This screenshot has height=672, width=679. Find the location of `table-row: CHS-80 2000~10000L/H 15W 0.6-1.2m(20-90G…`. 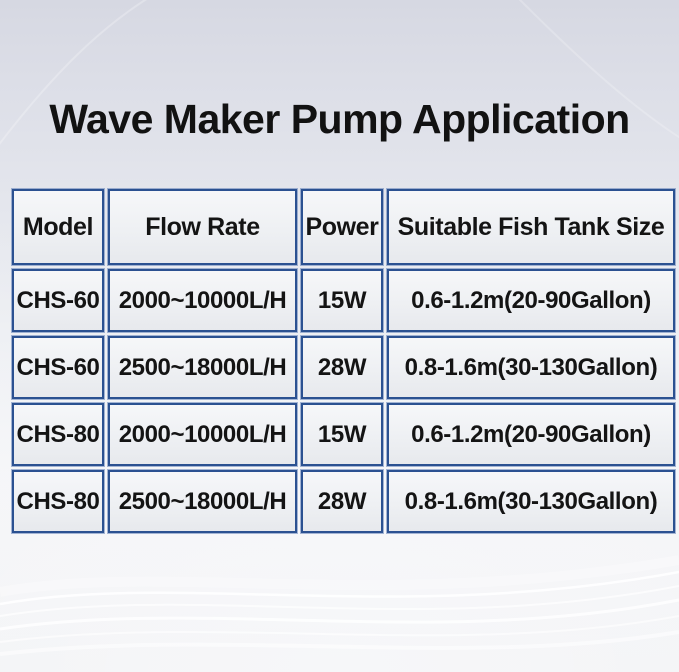

table-row: CHS-80 2000~10000L/H 15W 0.6-1.2m(20-90G… is located at coordinates (343, 434).